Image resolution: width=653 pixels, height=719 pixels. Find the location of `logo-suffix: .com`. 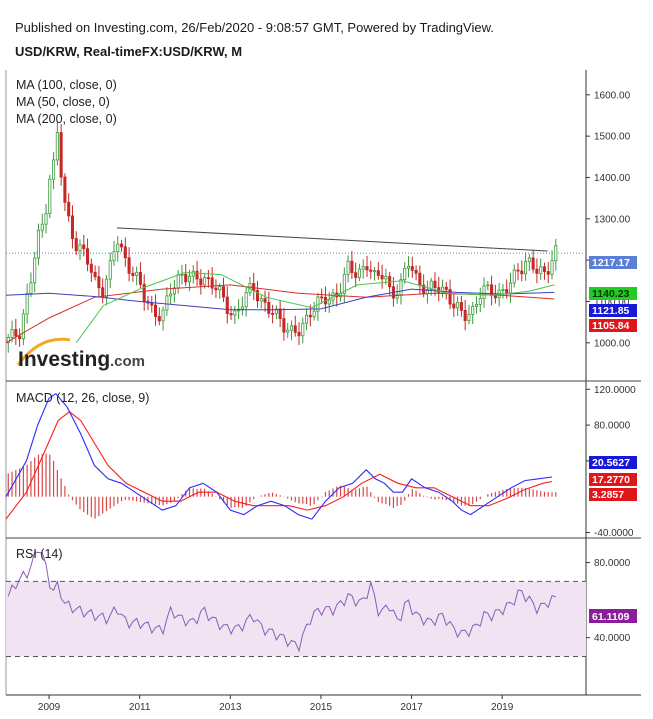

logo-suffix: .com is located at coordinates (127, 361).